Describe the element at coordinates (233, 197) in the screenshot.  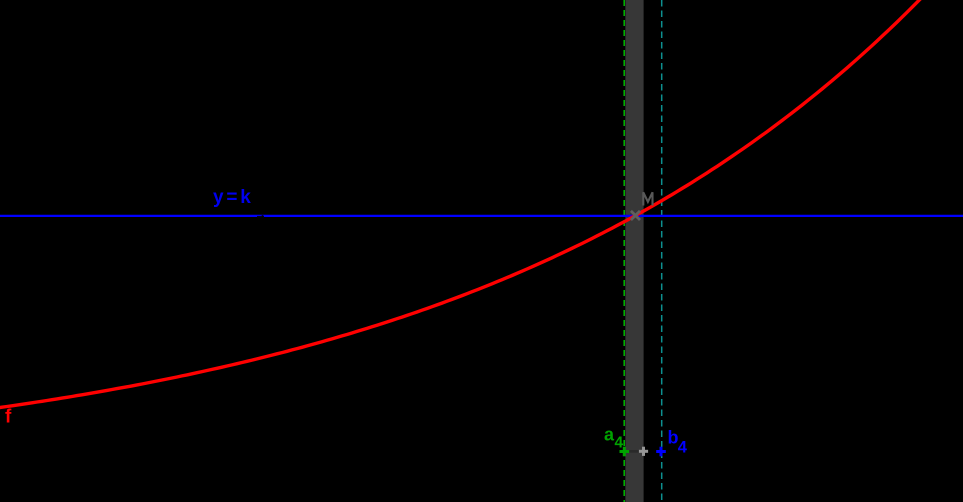
I see `svg-text: y=k` at that location.